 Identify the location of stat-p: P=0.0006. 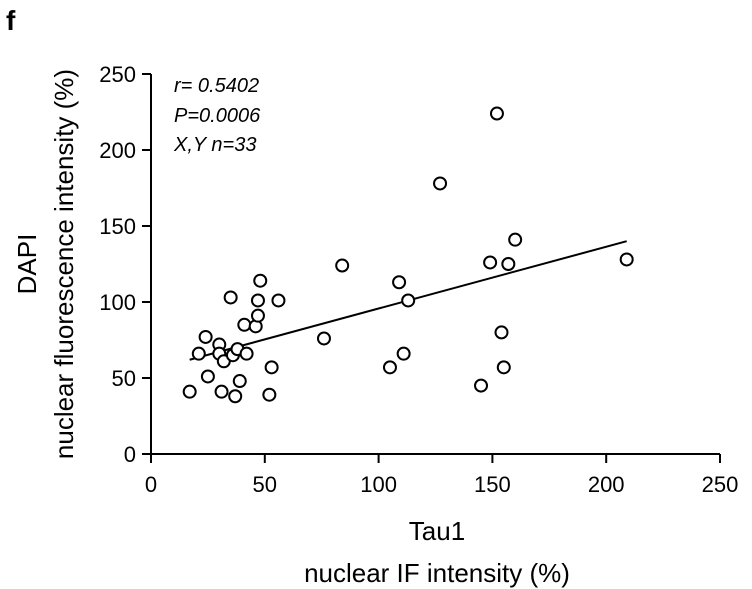
(217, 116).